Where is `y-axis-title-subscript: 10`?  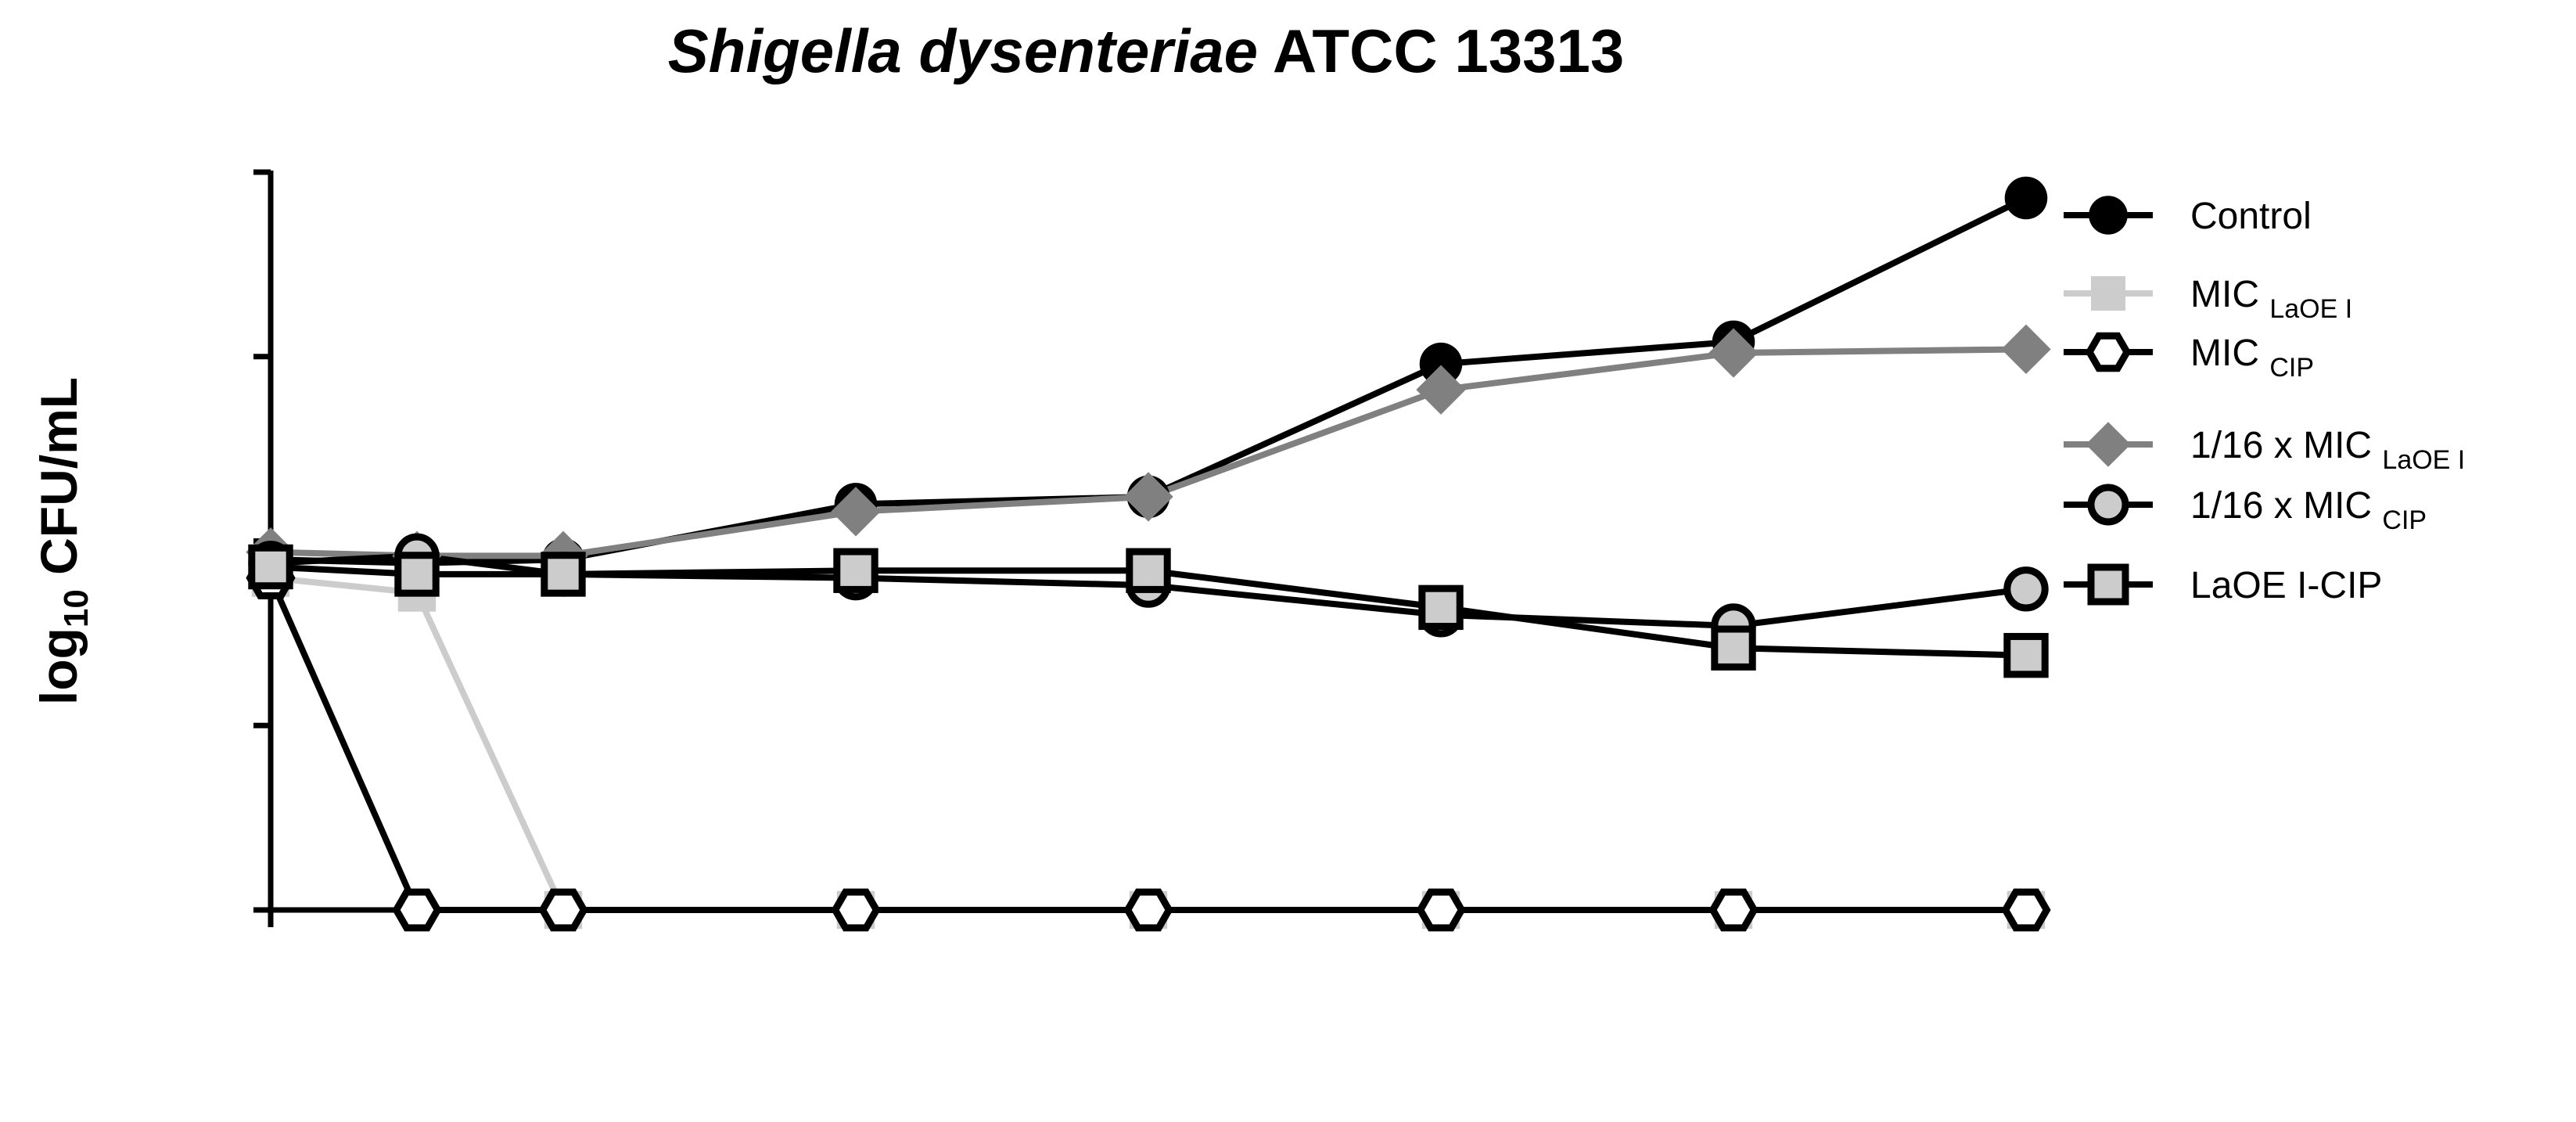
y-axis-title-subscript: 10 is located at coordinates (76, 608).